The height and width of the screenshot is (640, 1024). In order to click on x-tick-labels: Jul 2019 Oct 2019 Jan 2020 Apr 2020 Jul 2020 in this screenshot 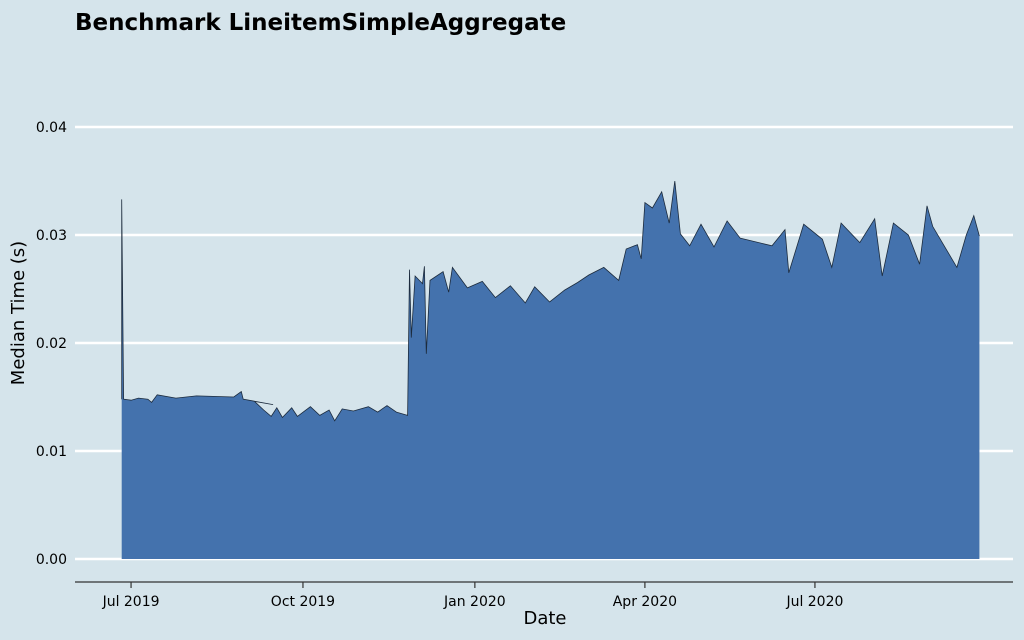, I will do `click(472, 596)`.